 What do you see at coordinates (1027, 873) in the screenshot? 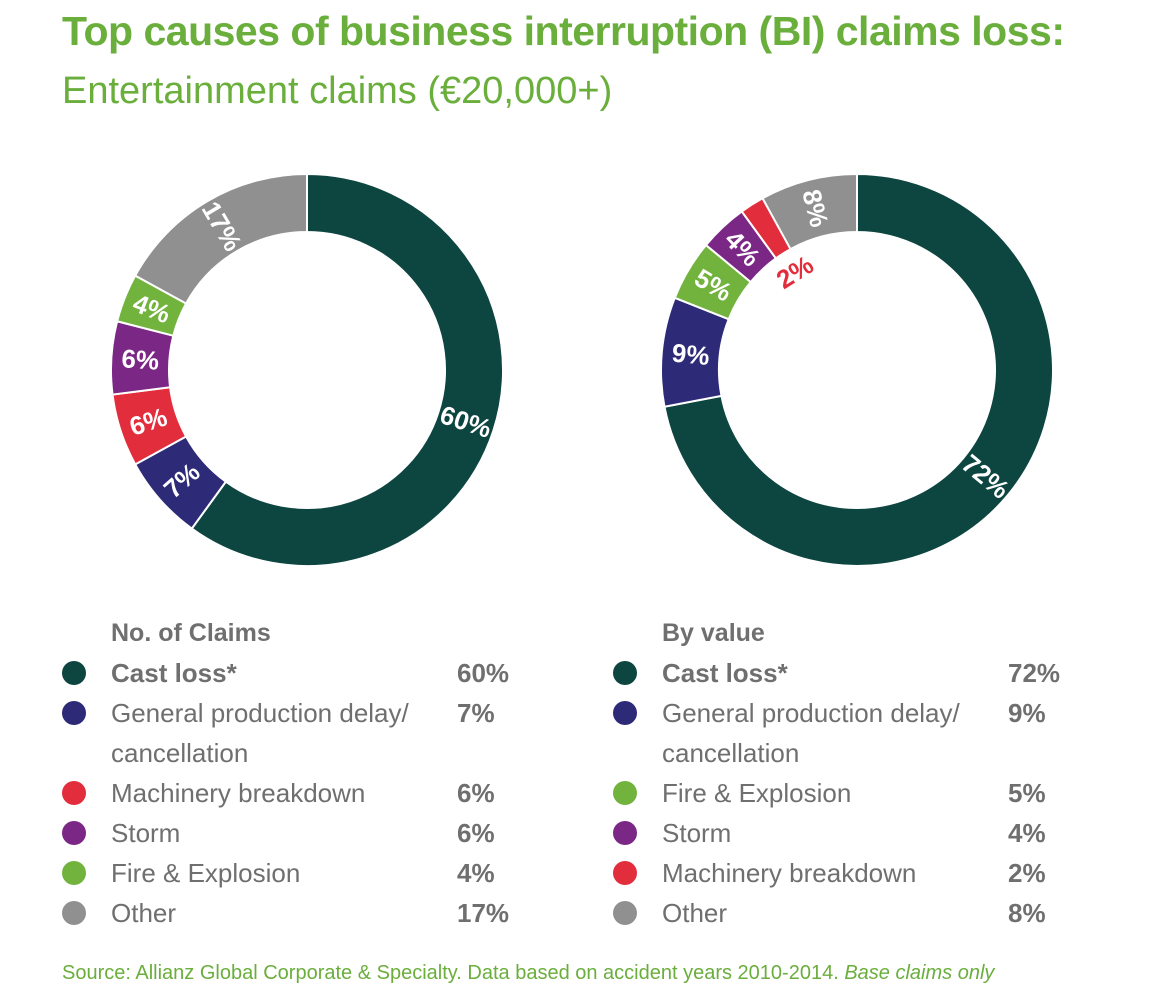
I see `legend-value: 2%` at bounding box center [1027, 873].